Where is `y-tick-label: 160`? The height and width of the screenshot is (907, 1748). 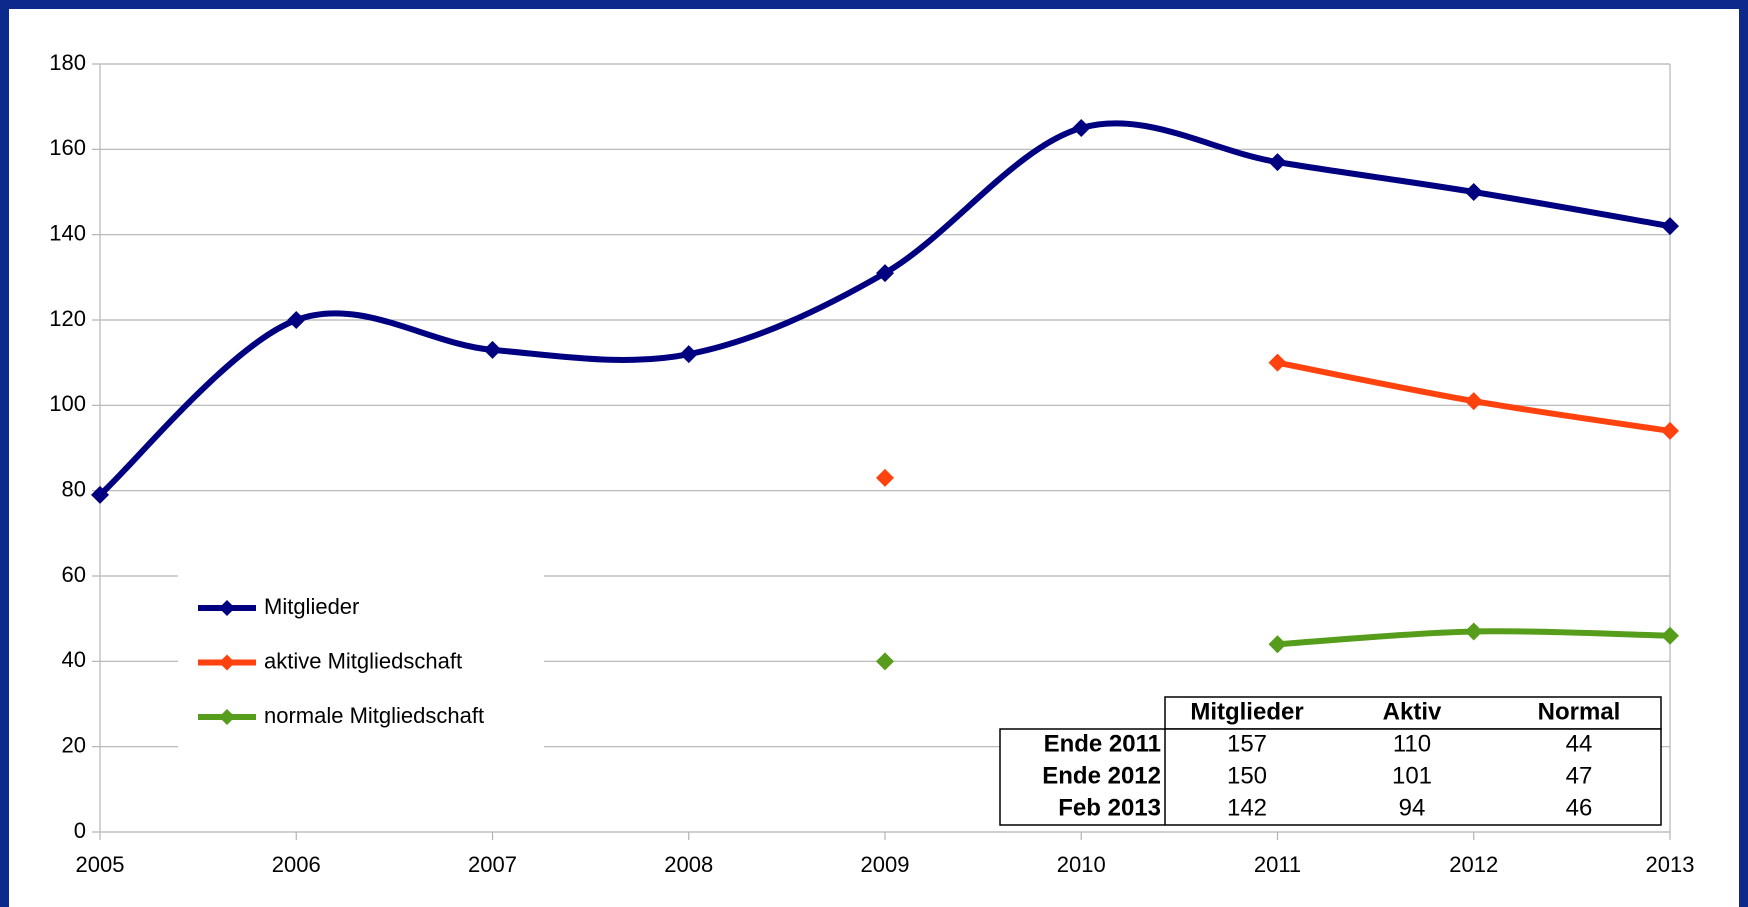
y-tick-label: 160 is located at coordinates (67, 147).